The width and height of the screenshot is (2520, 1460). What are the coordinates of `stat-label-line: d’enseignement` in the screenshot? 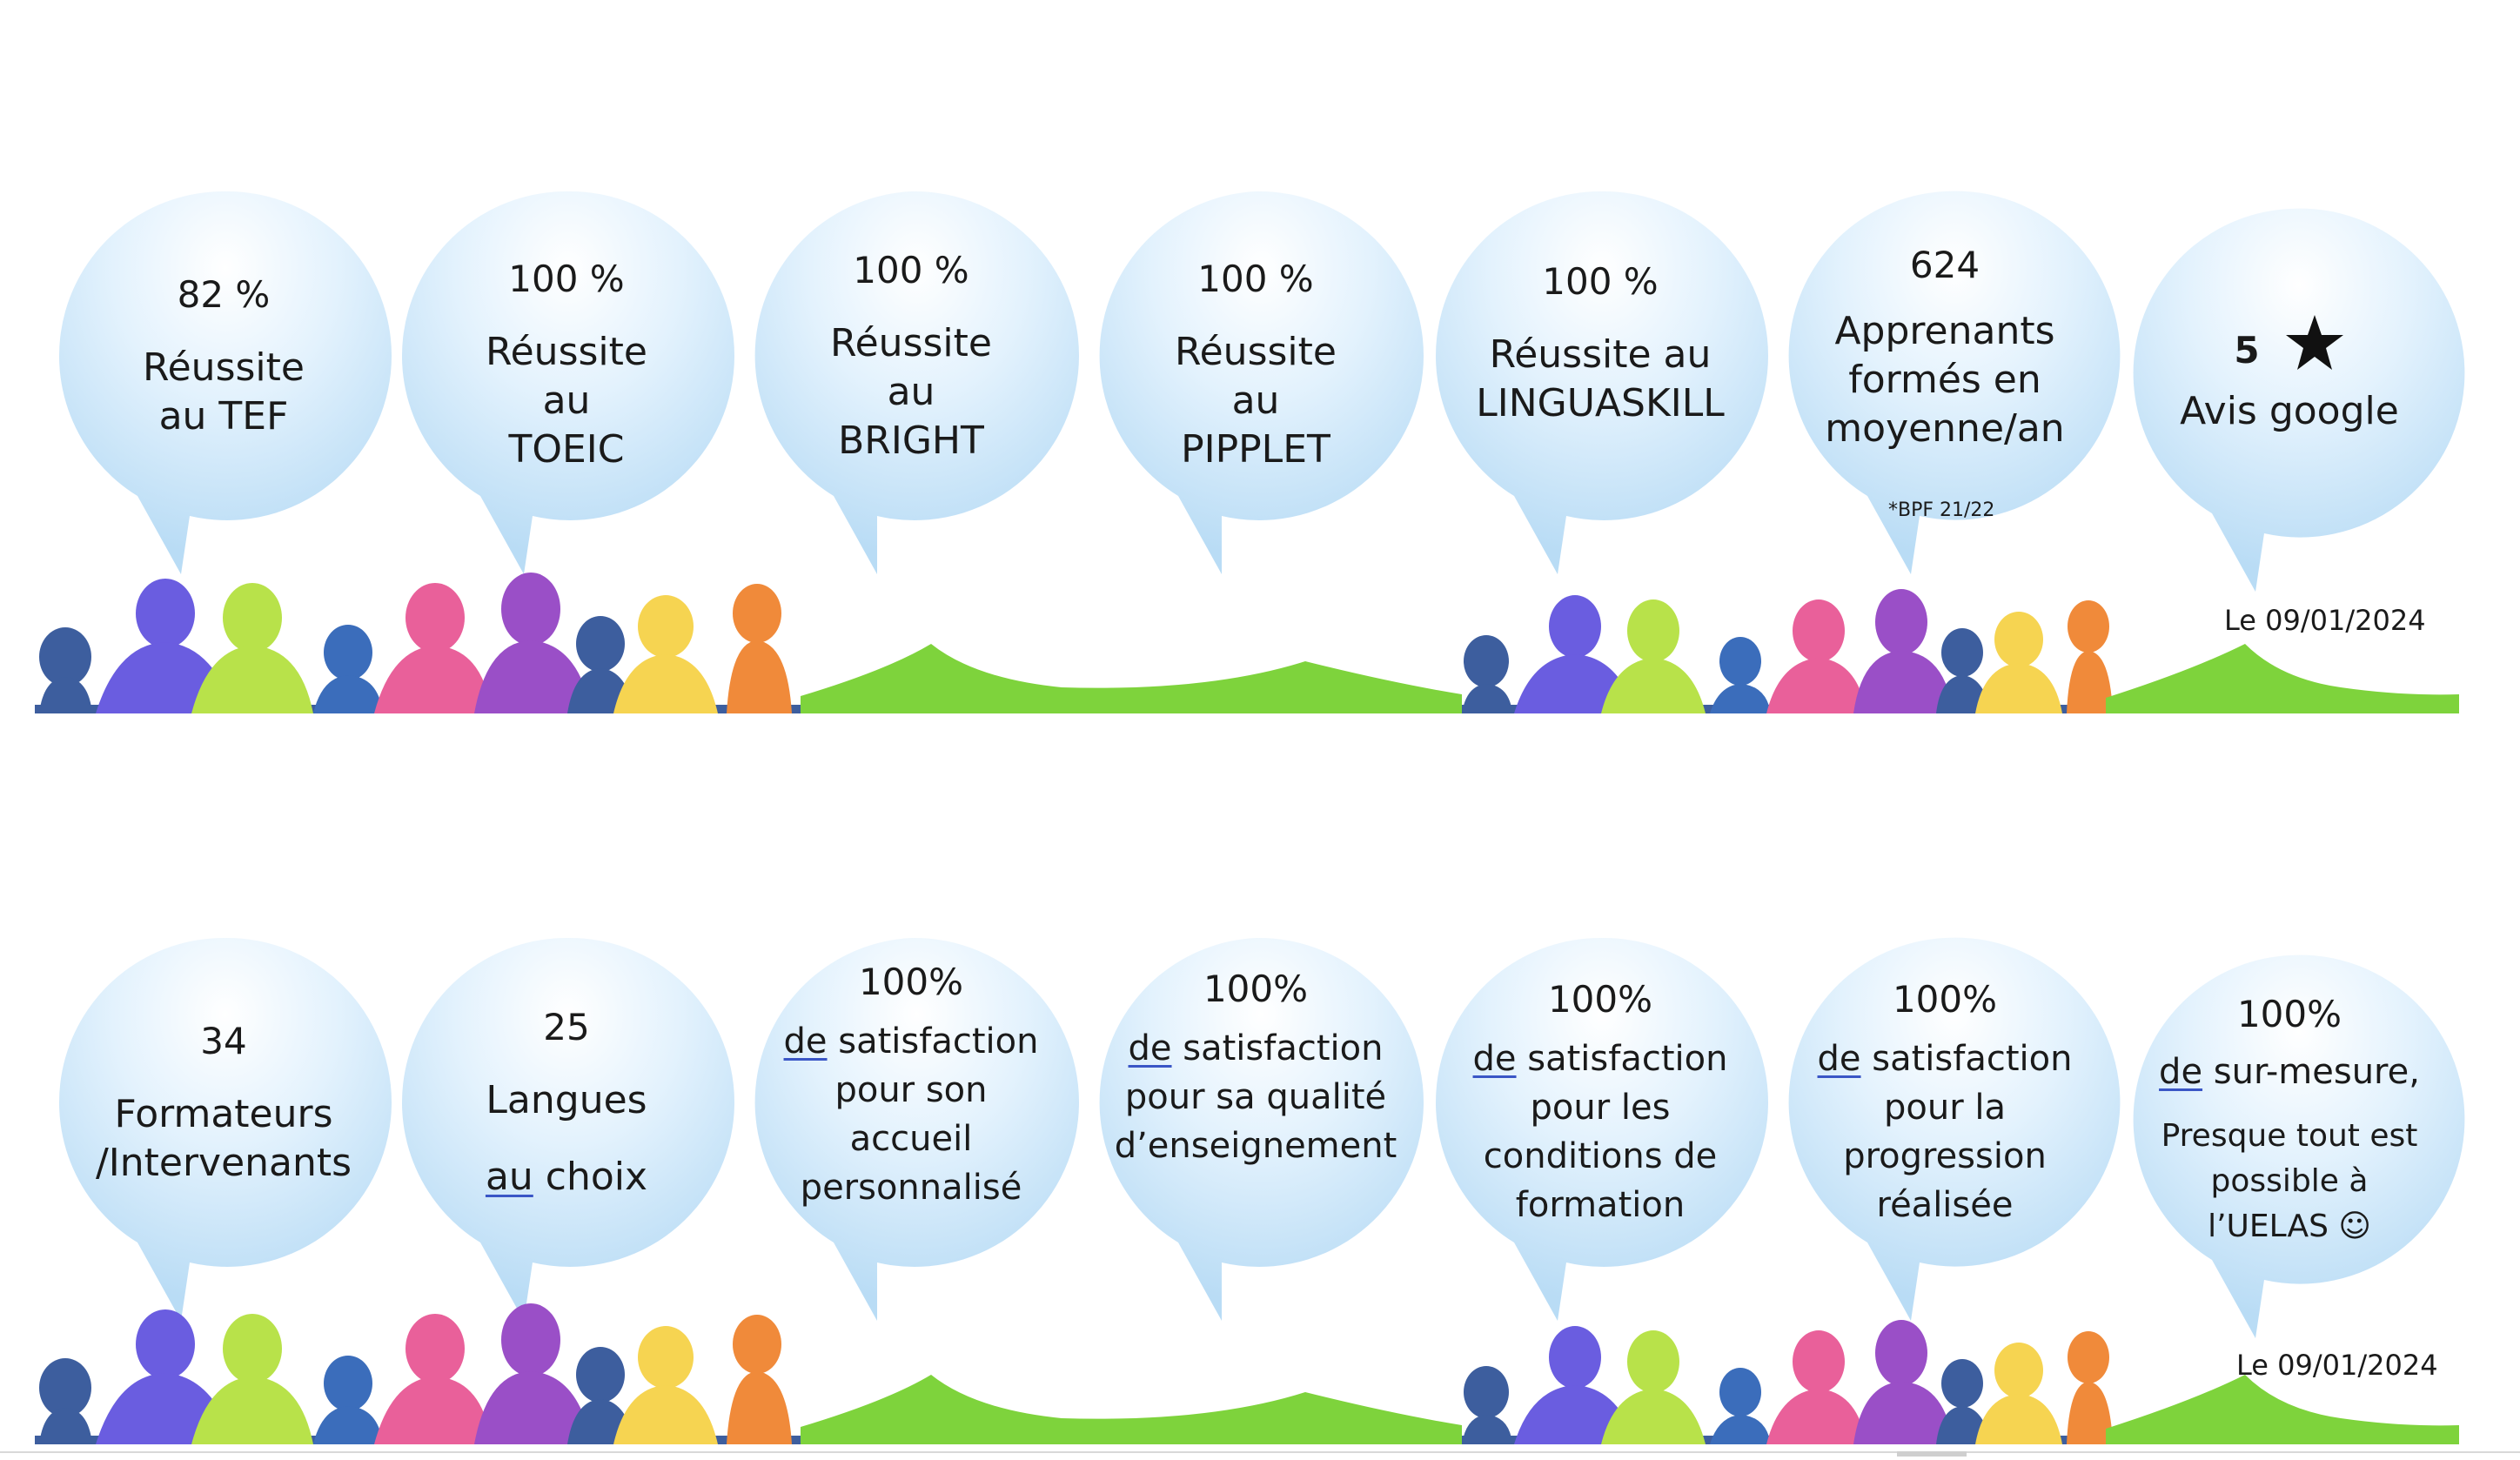 It's located at (1255, 1146).